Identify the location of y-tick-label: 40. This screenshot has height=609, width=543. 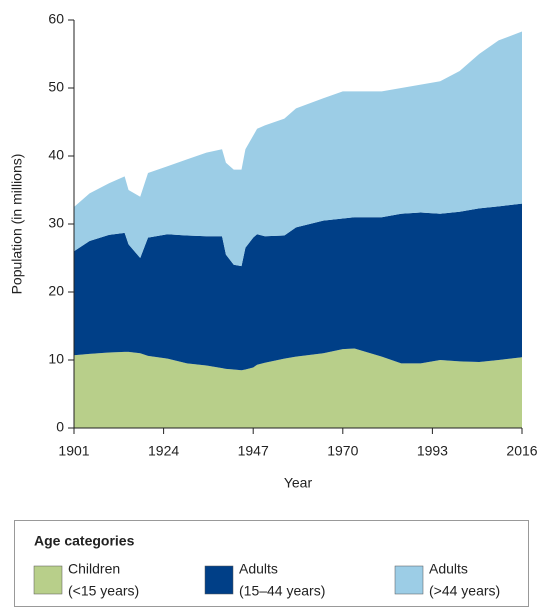
(56, 155).